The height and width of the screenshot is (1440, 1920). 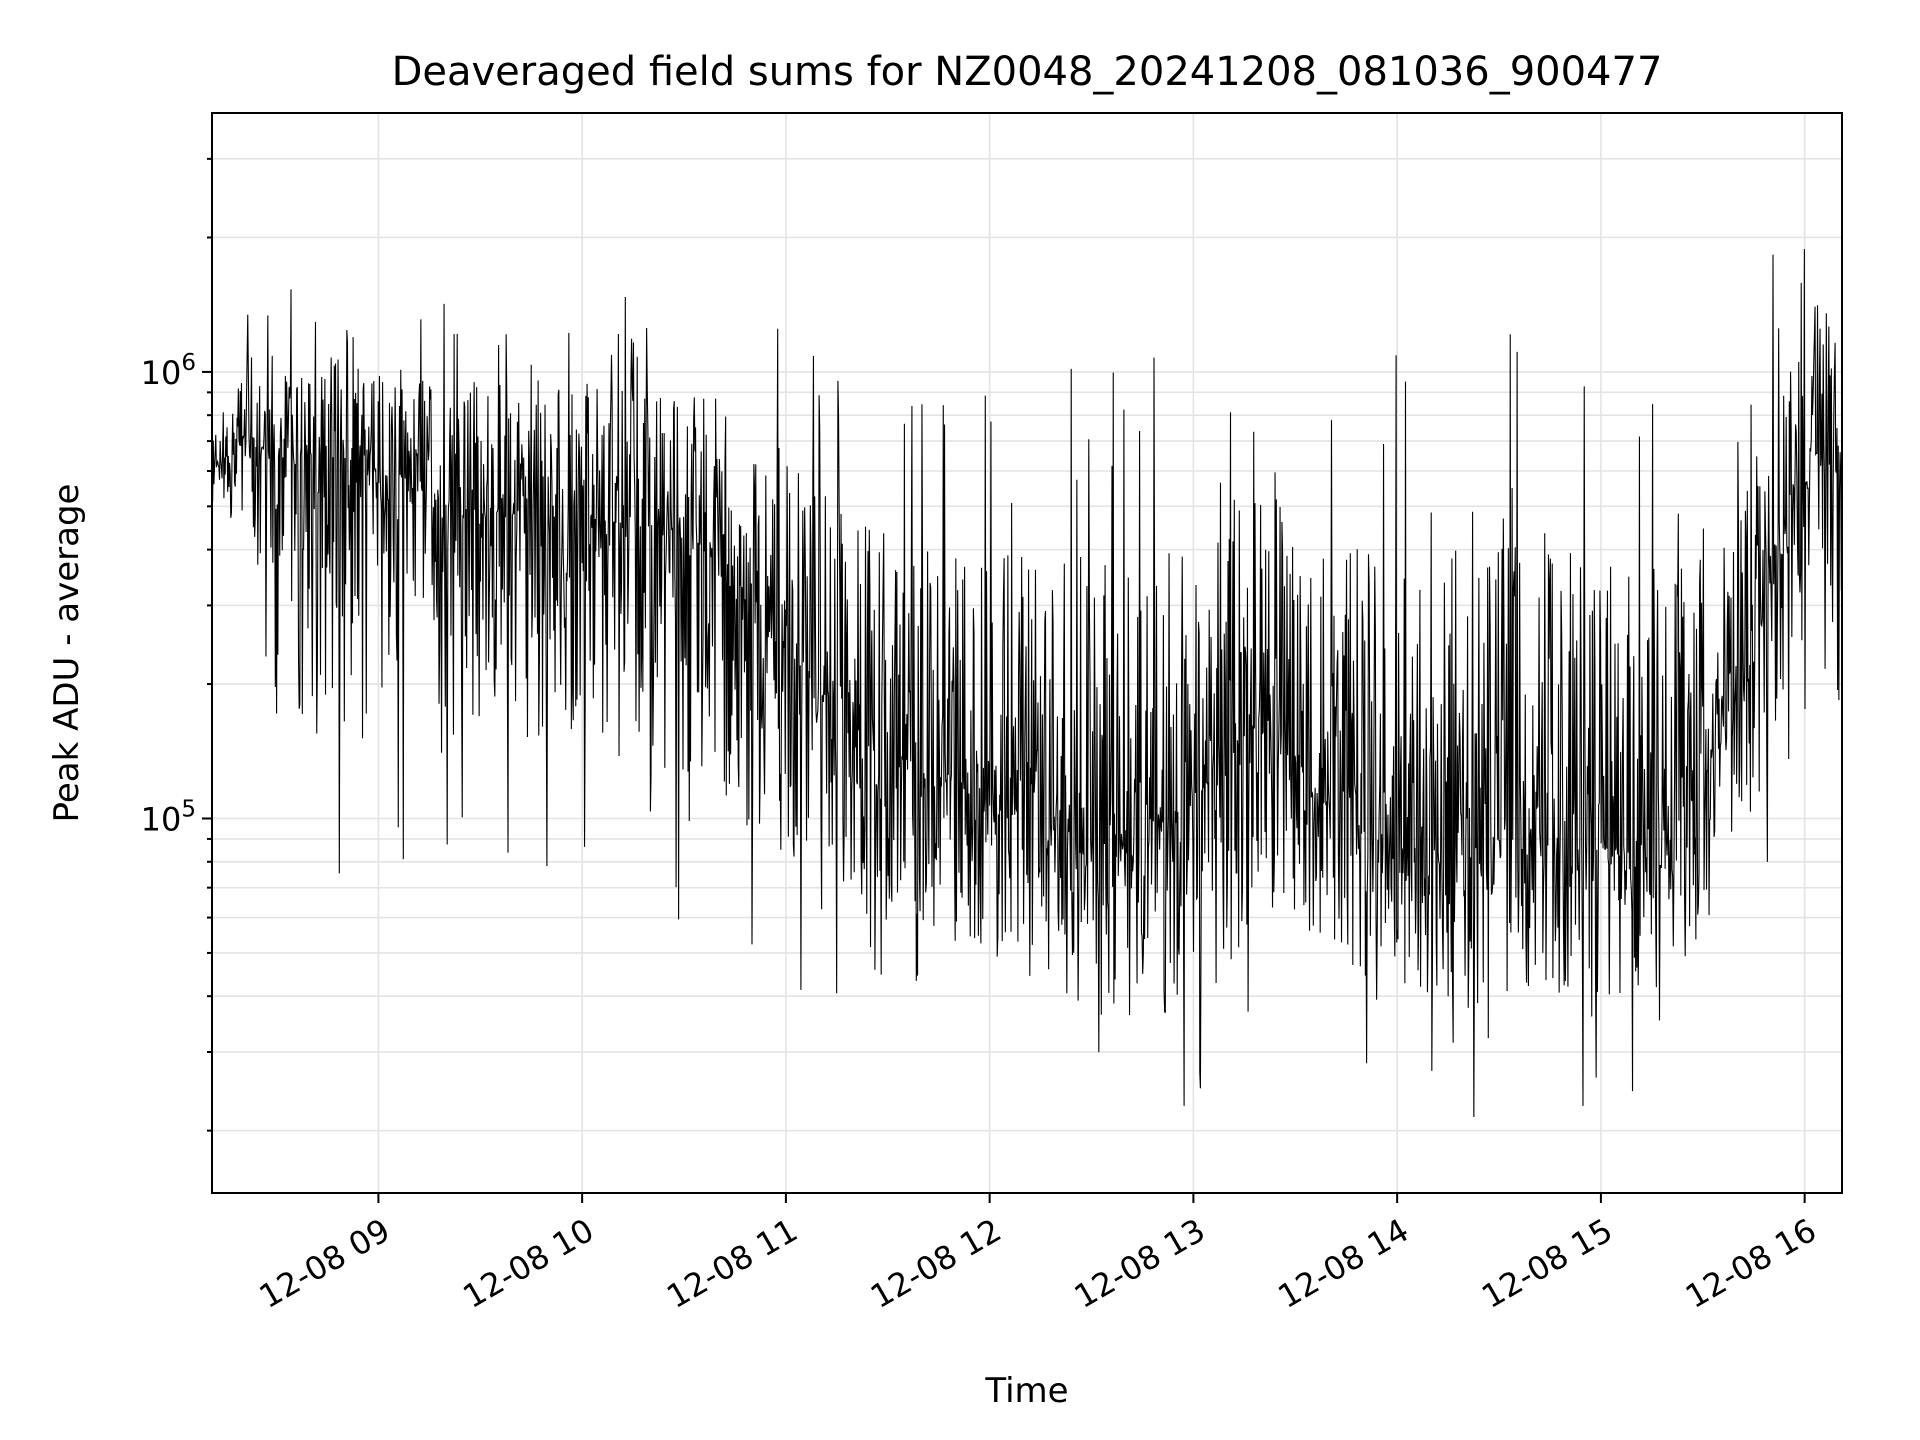 I want to click on y-tick-label: 10⁵, so click(x=168, y=817).